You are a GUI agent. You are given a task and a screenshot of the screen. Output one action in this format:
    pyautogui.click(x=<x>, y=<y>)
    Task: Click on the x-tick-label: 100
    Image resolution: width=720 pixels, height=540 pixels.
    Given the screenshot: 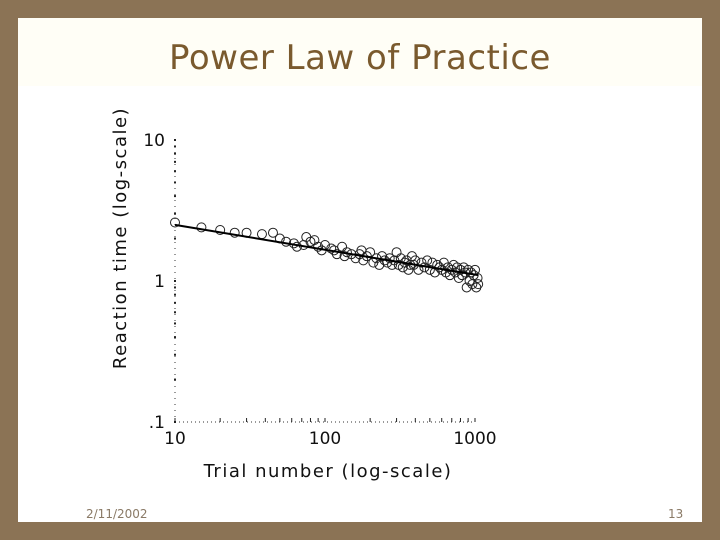 What is the action you would take?
    pyautogui.click(x=325, y=439)
    